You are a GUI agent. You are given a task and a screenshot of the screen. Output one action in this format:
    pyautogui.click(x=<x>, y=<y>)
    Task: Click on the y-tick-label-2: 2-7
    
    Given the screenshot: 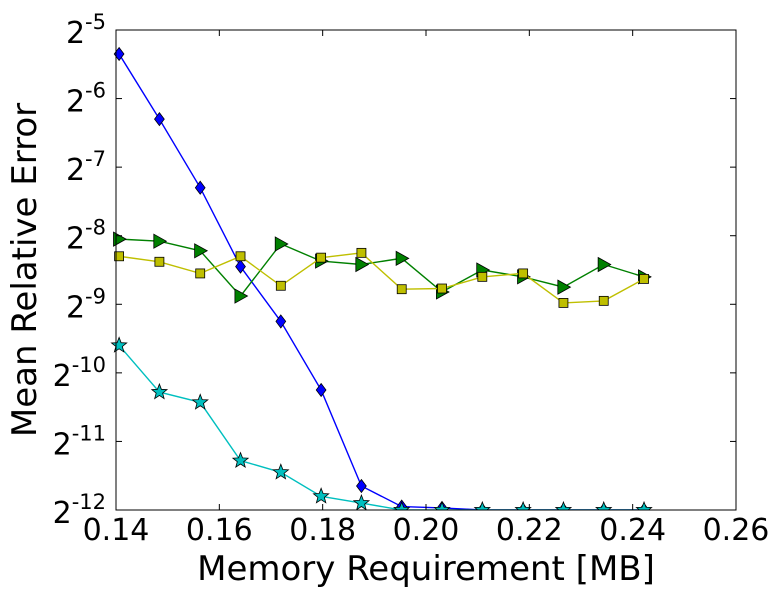 What is the action you would take?
    pyautogui.click(x=86, y=167)
    